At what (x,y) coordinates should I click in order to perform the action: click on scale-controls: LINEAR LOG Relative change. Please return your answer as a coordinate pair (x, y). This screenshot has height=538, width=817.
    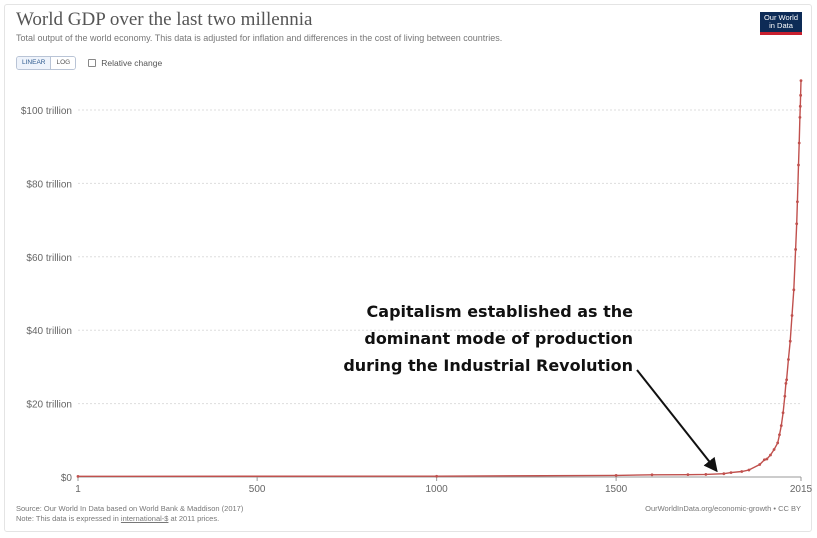
    Looking at the image, I should click on (89, 63).